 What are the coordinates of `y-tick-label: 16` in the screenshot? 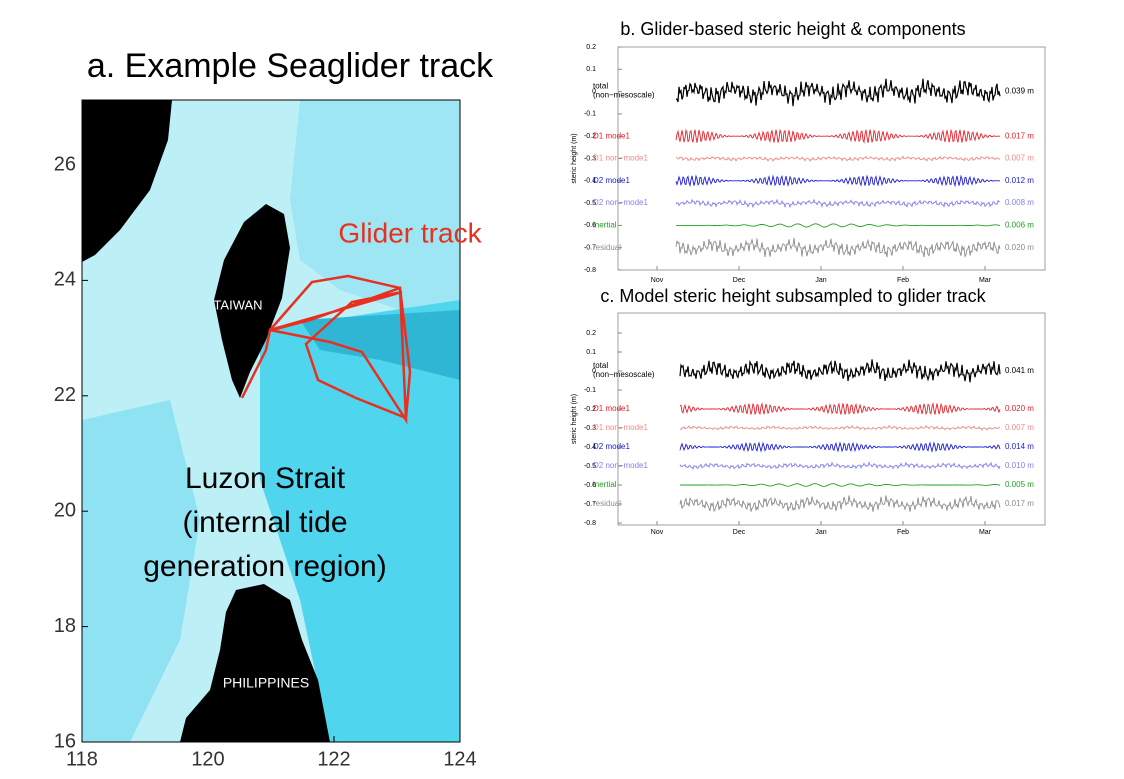 It's located at (65, 741).